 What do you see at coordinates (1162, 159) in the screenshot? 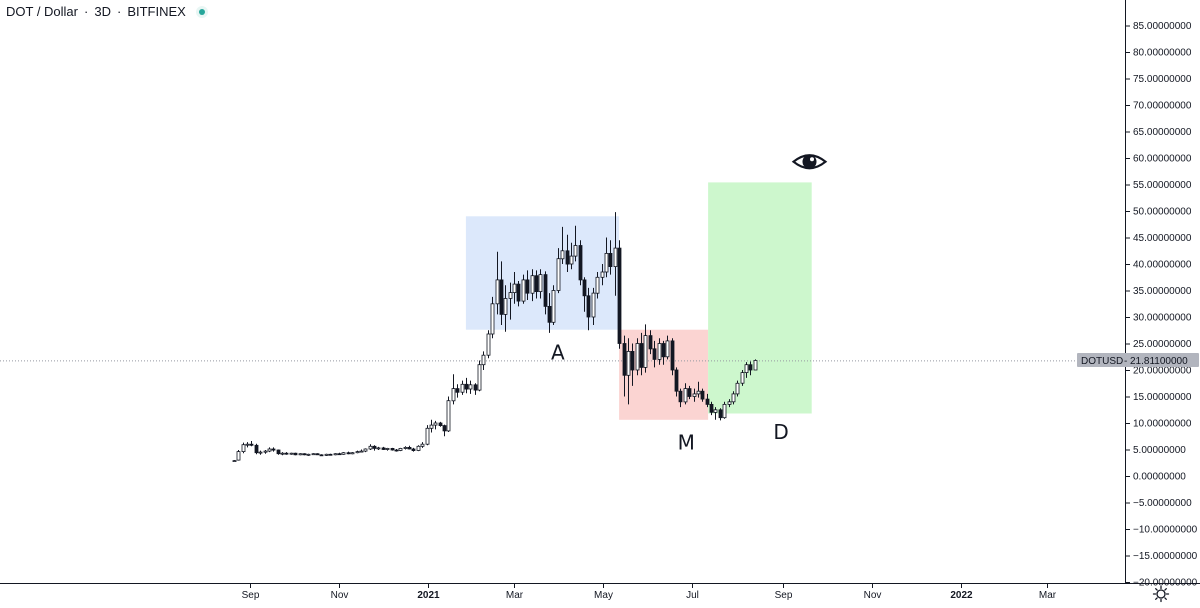
I see `y-tick-label: 60.00000000` at bounding box center [1162, 159].